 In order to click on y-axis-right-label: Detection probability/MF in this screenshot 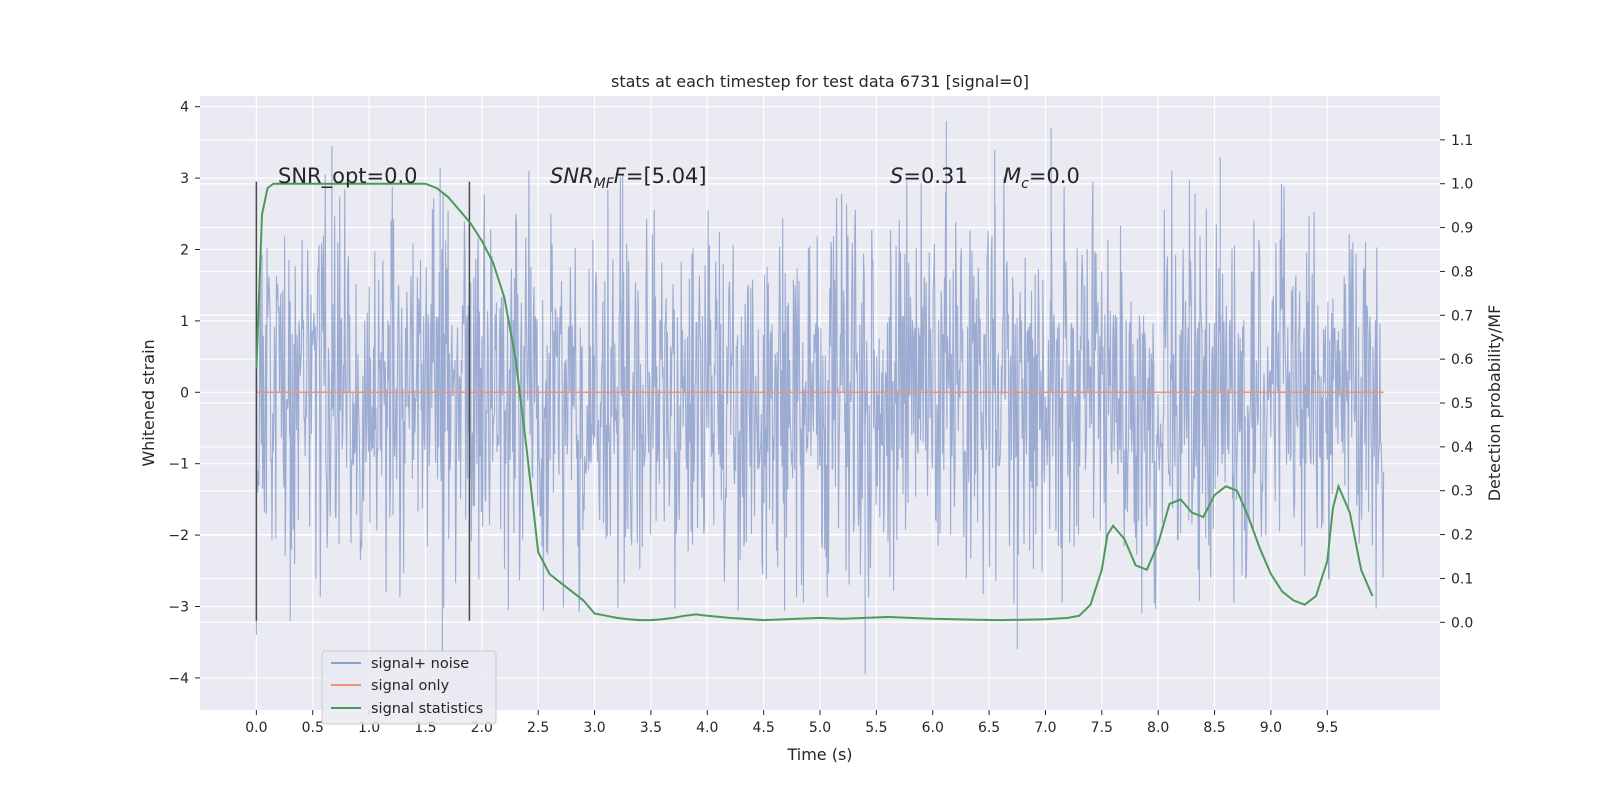, I will do `click(1494, 403)`.